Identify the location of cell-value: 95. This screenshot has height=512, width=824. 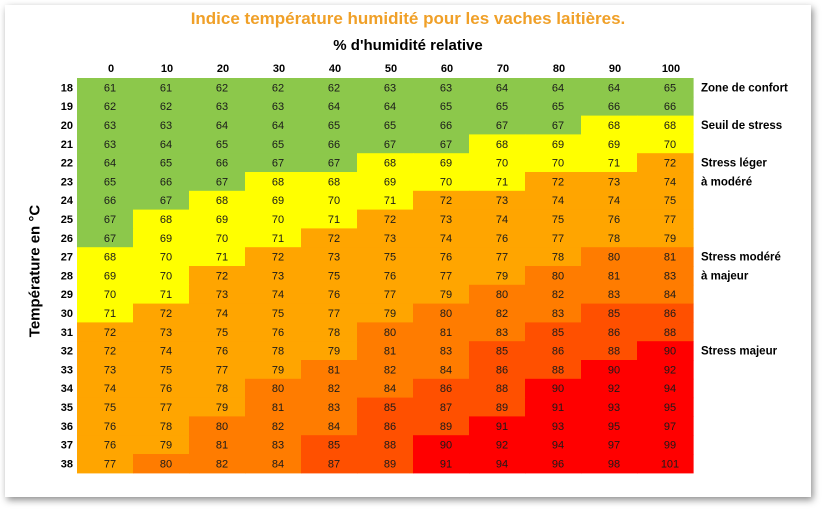
(670, 408).